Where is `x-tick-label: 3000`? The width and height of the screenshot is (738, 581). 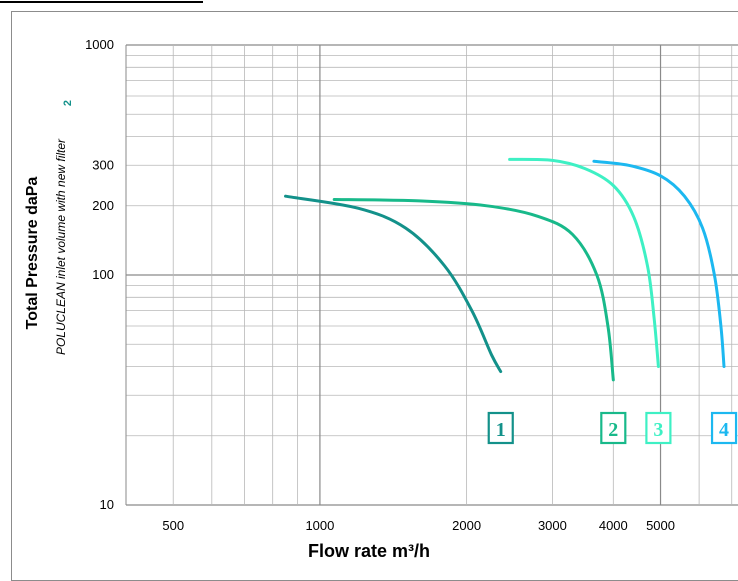
x-tick-label: 3000 is located at coordinates (552, 525).